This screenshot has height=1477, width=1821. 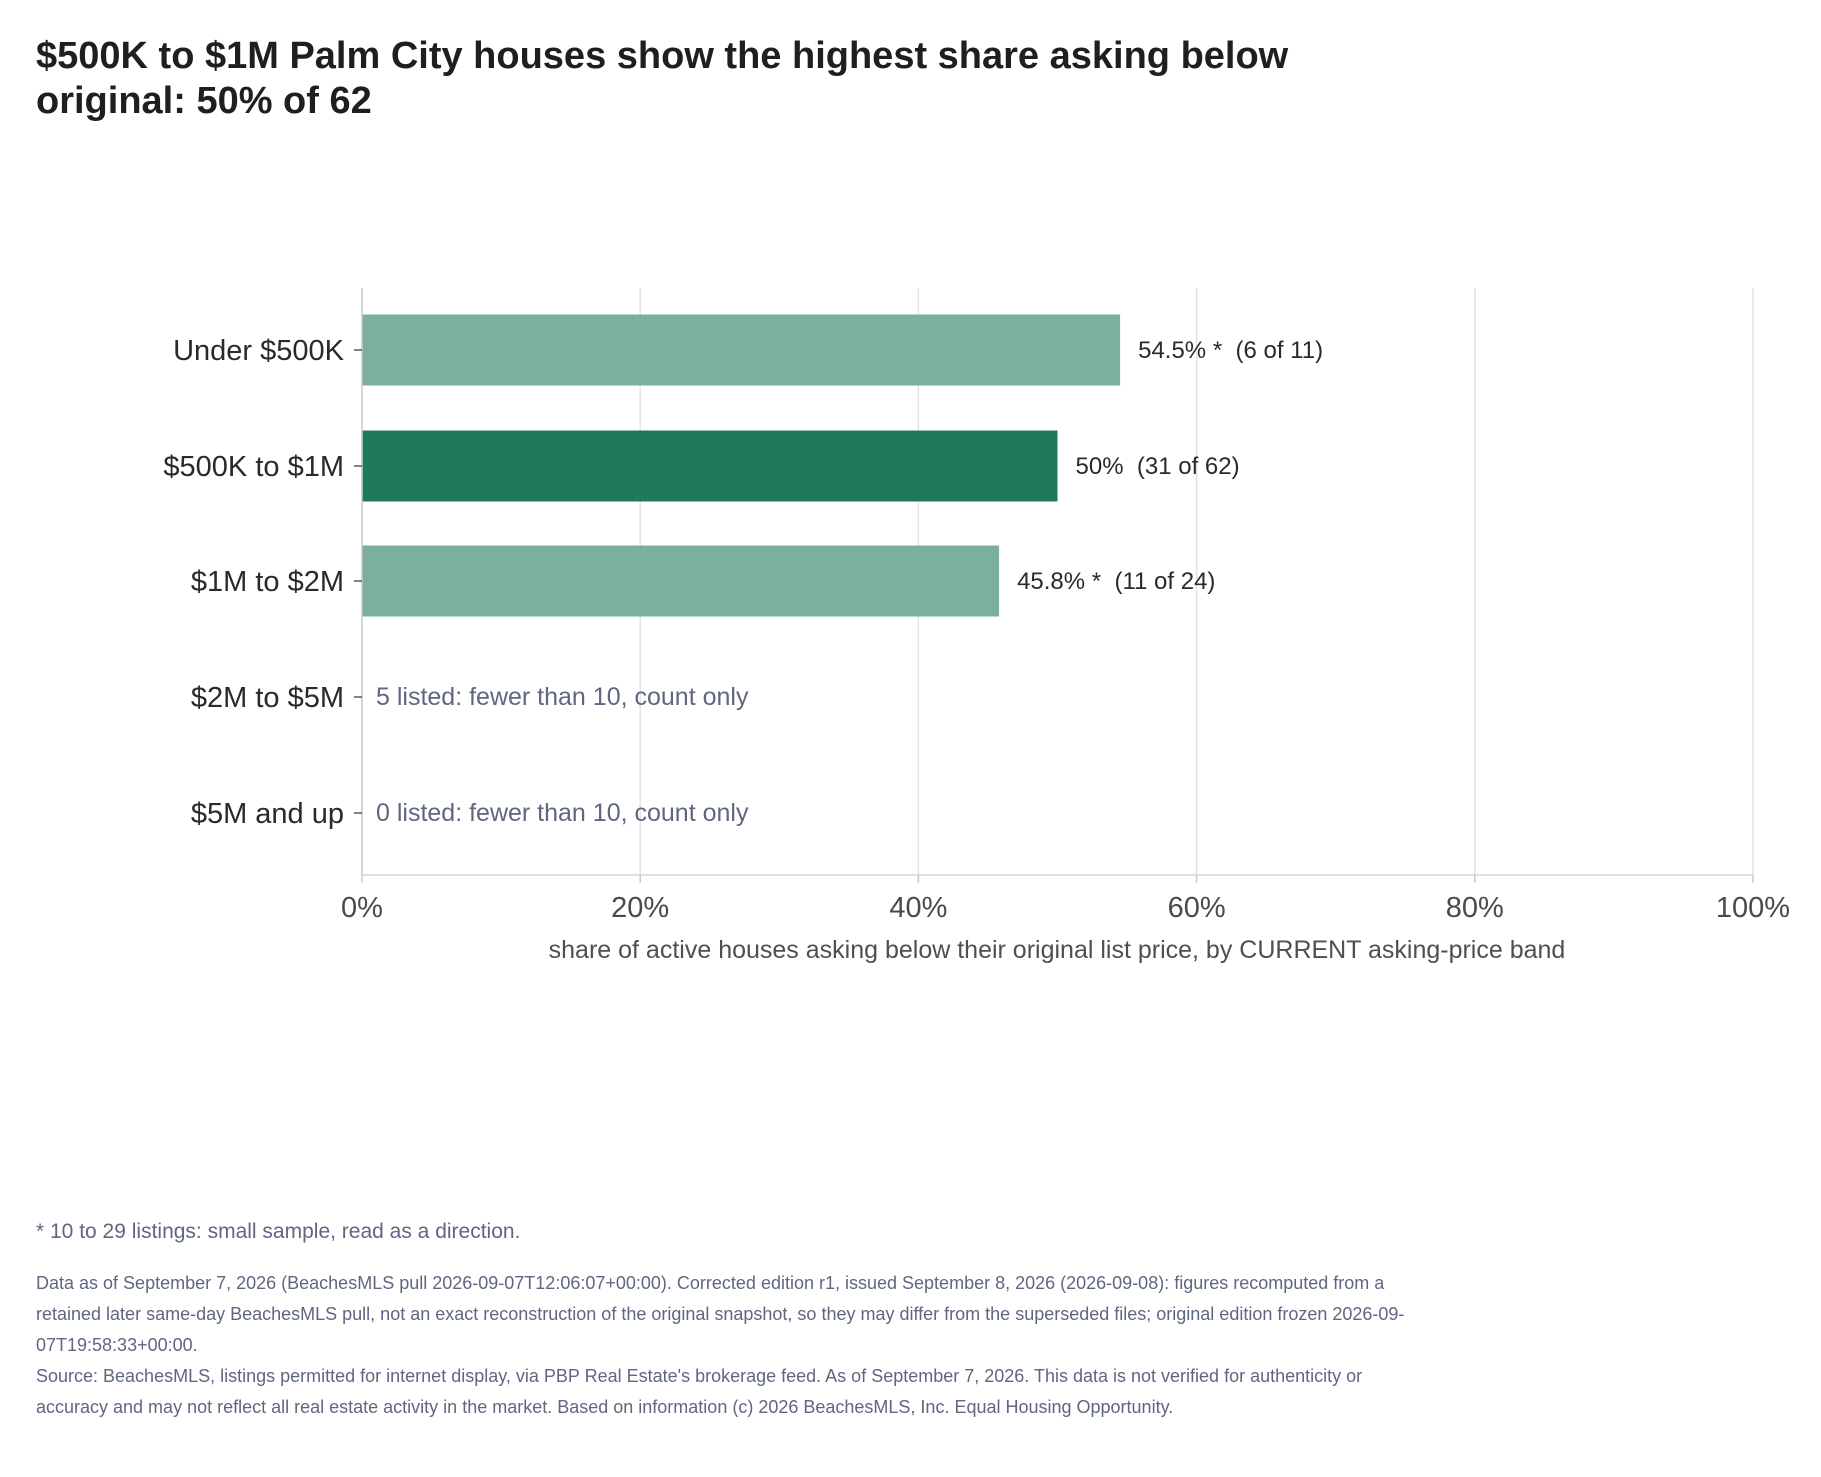 I want to click on x-tick-label: 0%, so click(x=362, y=908).